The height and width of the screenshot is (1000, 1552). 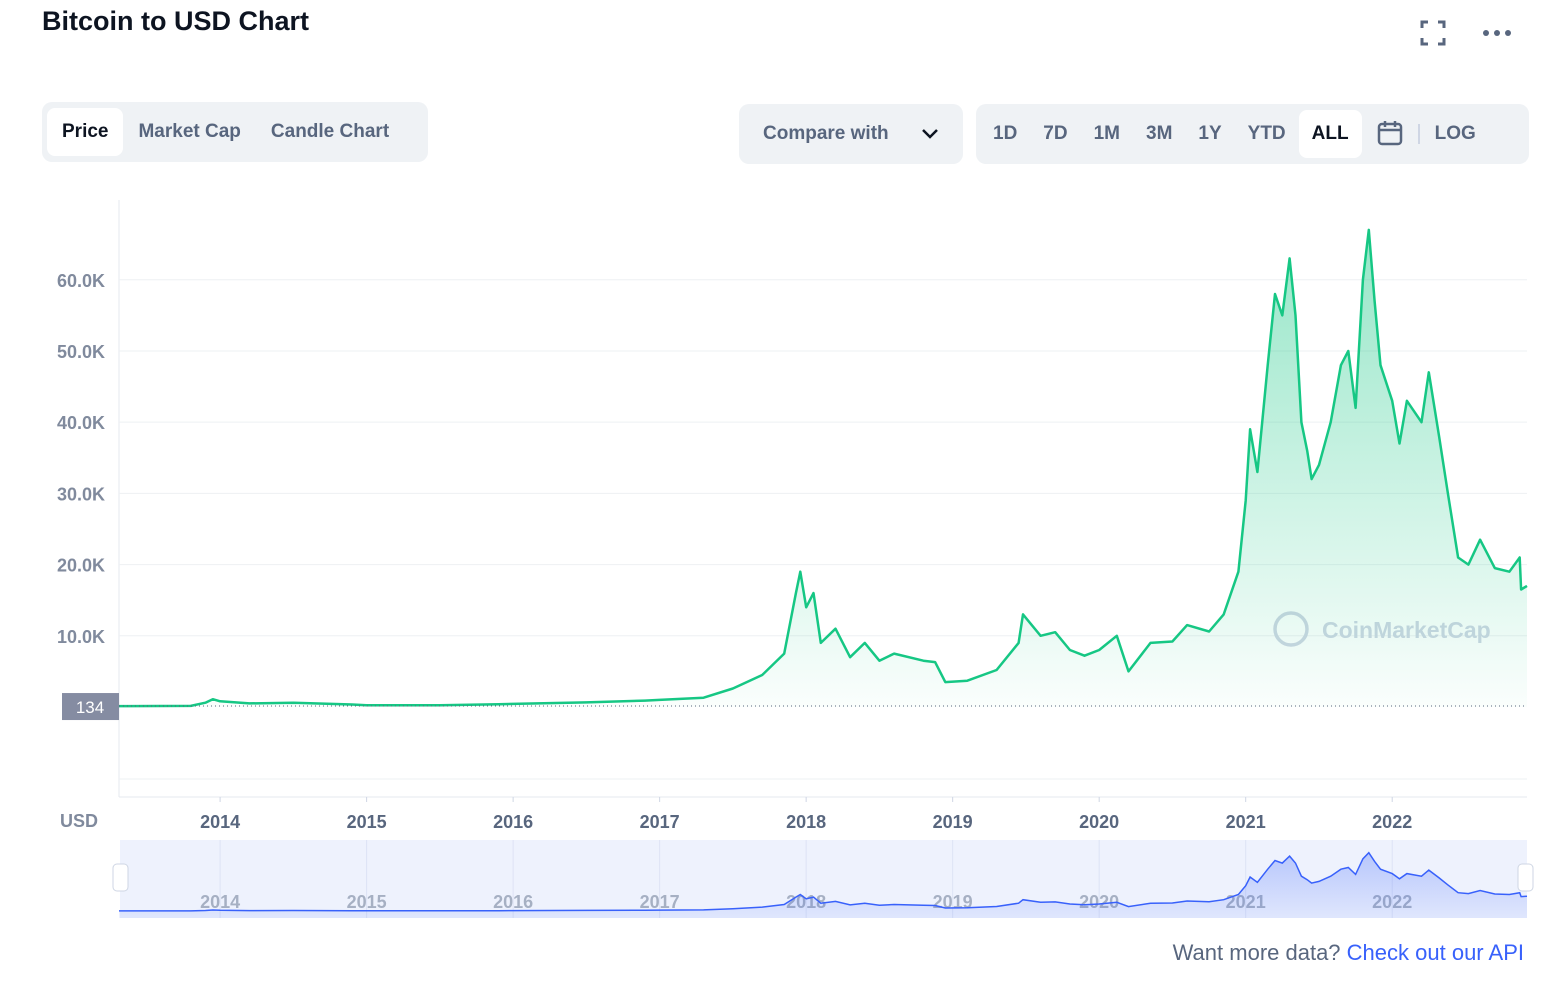 I want to click on more-icon, so click(x=1497, y=33).